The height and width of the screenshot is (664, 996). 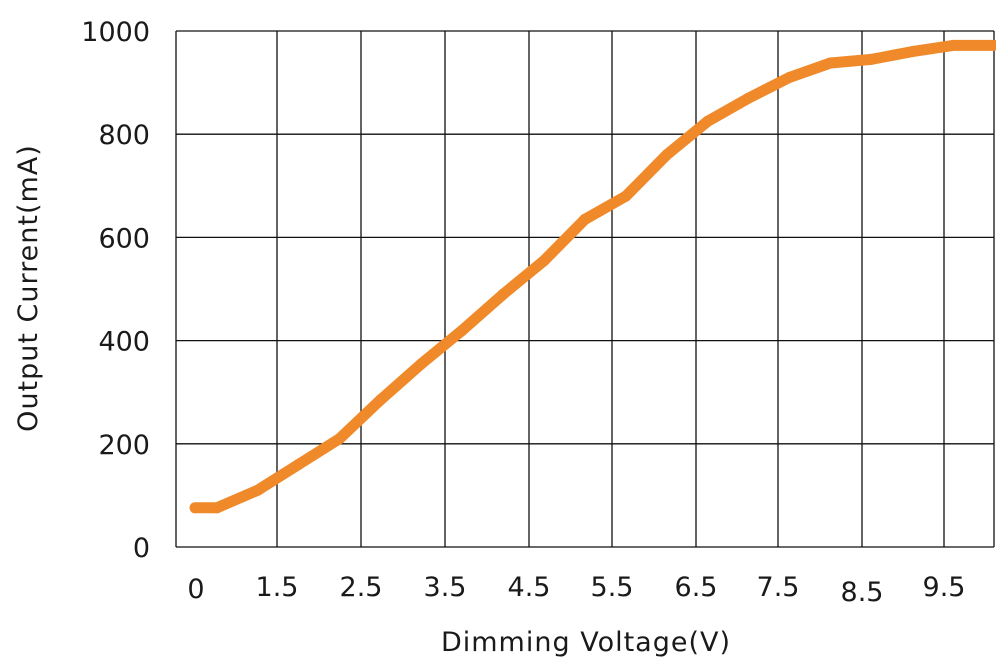 What do you see at coordinates (361, 587) in the screenshot?
I see `x-tick-label: 2.5` at bounding box center [361, 587].